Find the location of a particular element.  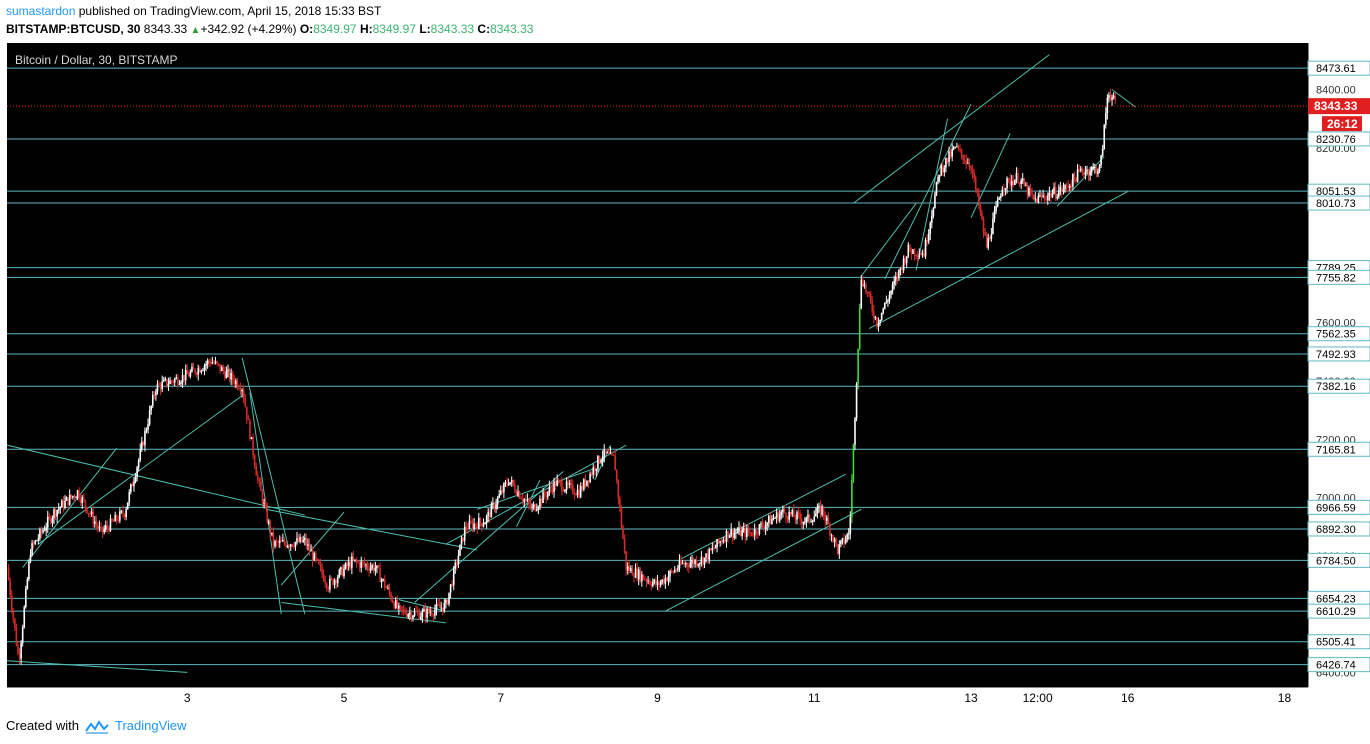

author-link: sumastardon is located at coordinates (41, 11).